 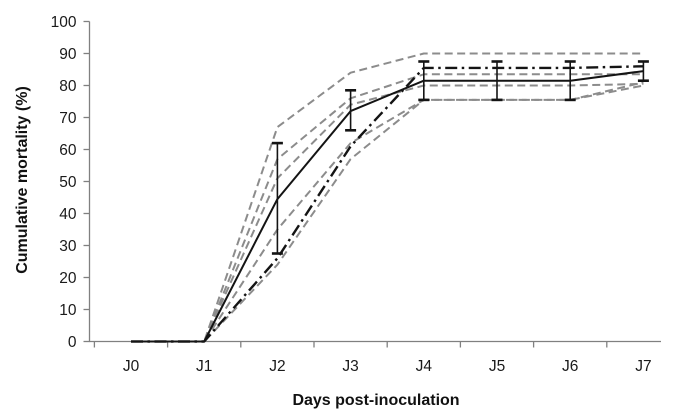 What do you see at coordinates (68, 150) in the screenshot?
I see `y-tick-label: 60` at bounding box center [68, 150].